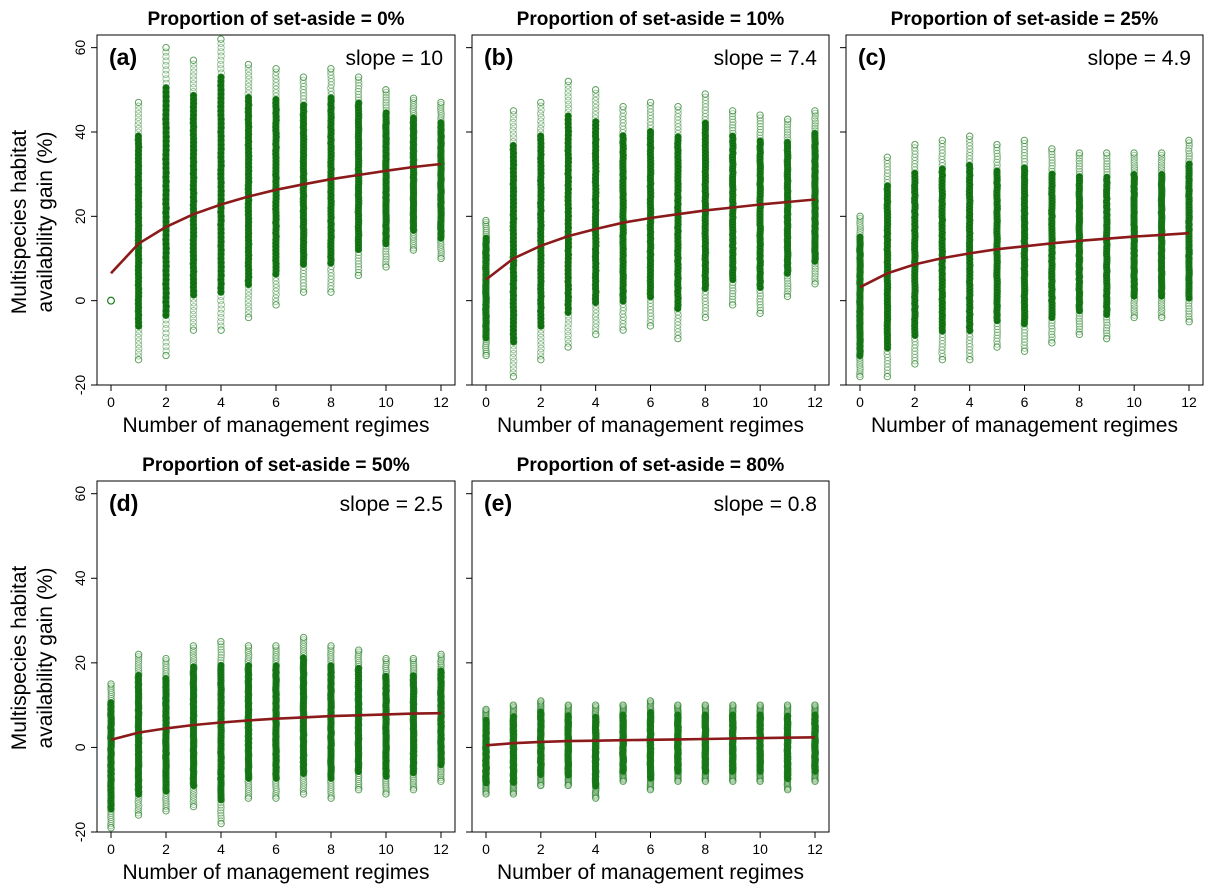  I want to click on x-tick-label: 0, so click(860, 402).